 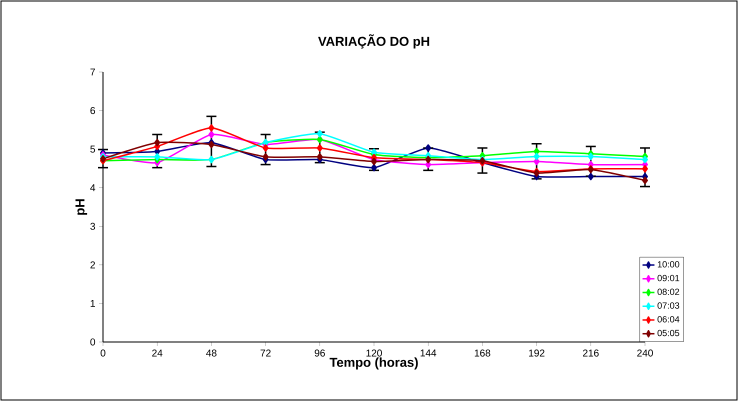 I want to click on x-tick-label: 24, so click(x=157, y=353).